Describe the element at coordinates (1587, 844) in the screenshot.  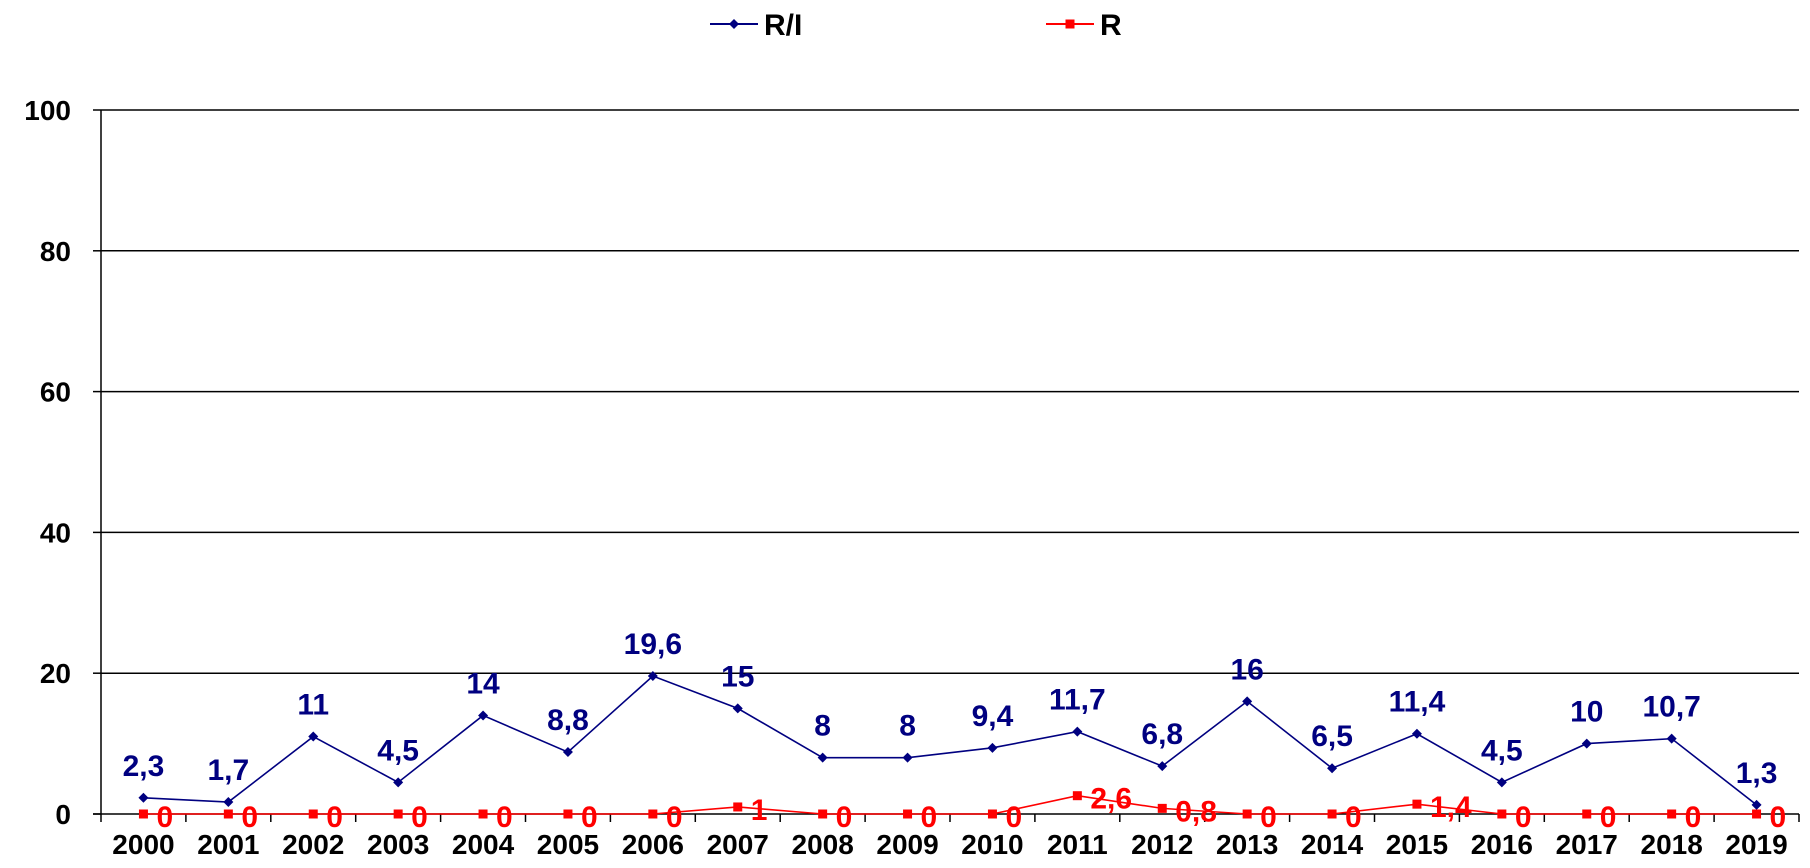
I see `x-tick-label: 2017` at that location.